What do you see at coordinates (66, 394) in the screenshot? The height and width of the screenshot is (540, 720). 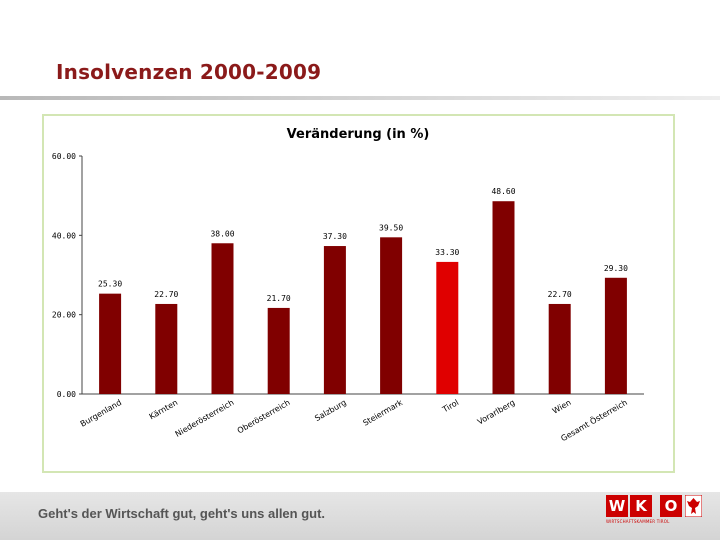 I see `y-tick-label: 0.00` at bounding box center [66, 394].